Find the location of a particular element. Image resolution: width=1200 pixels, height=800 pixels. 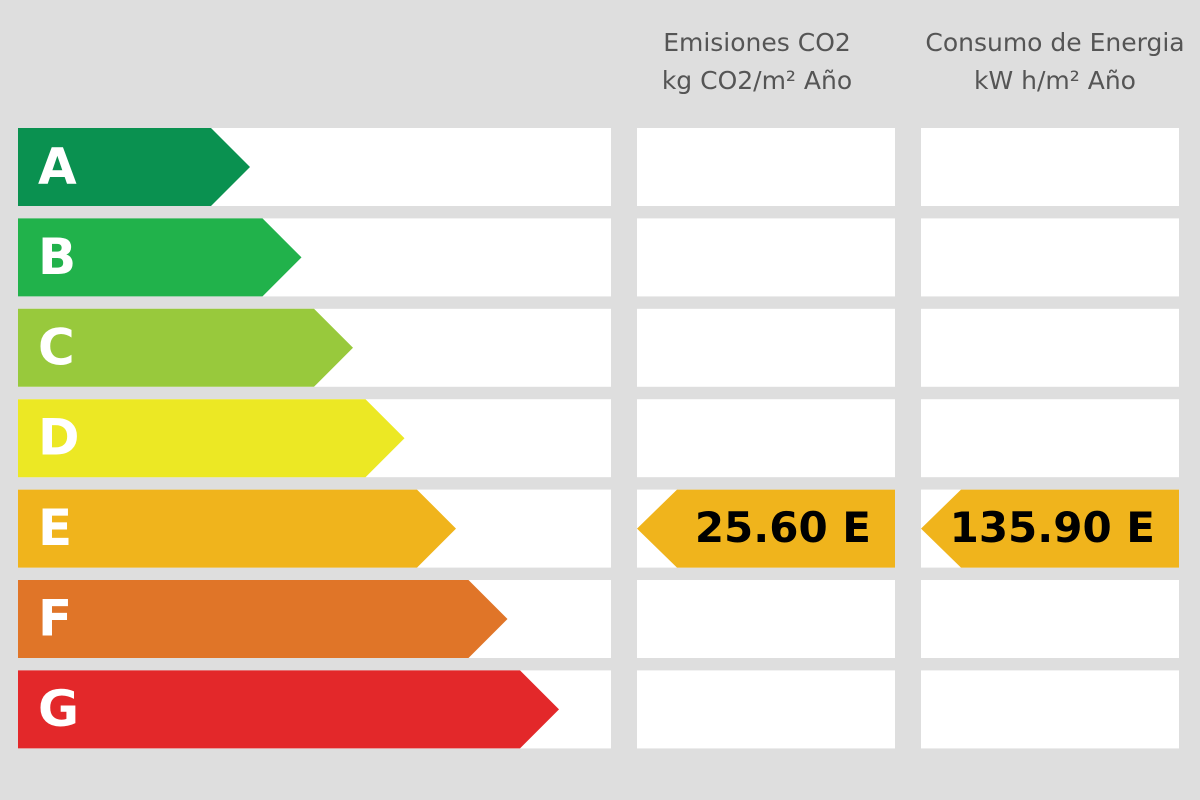

header-line: kW h/m² Año is located at coordinates (1055, 80).